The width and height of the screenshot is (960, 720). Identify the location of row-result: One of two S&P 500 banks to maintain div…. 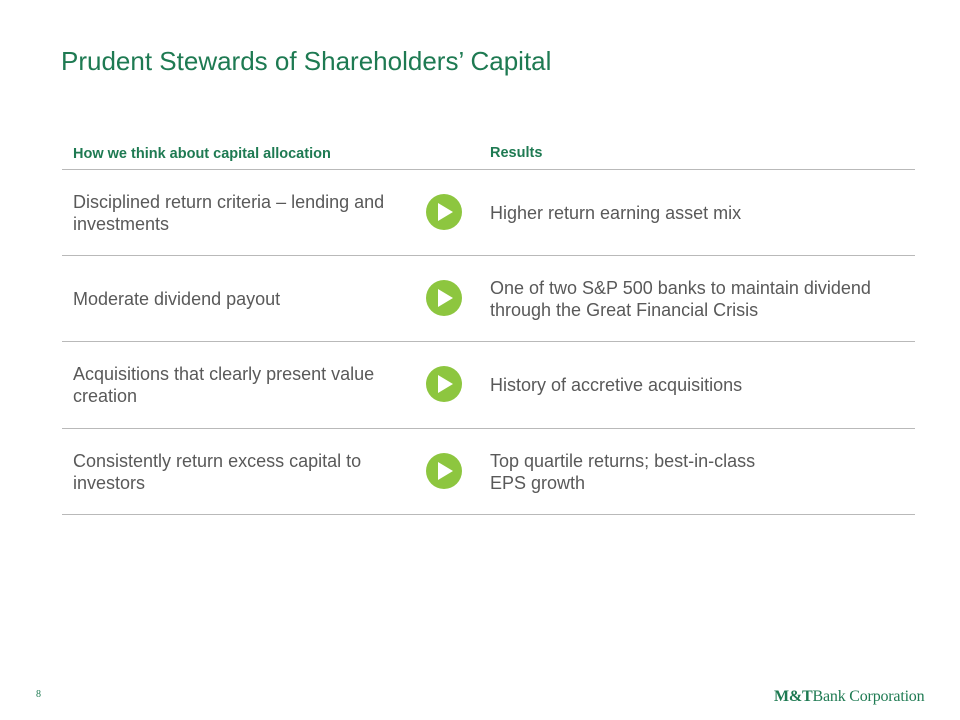
(680, 299).